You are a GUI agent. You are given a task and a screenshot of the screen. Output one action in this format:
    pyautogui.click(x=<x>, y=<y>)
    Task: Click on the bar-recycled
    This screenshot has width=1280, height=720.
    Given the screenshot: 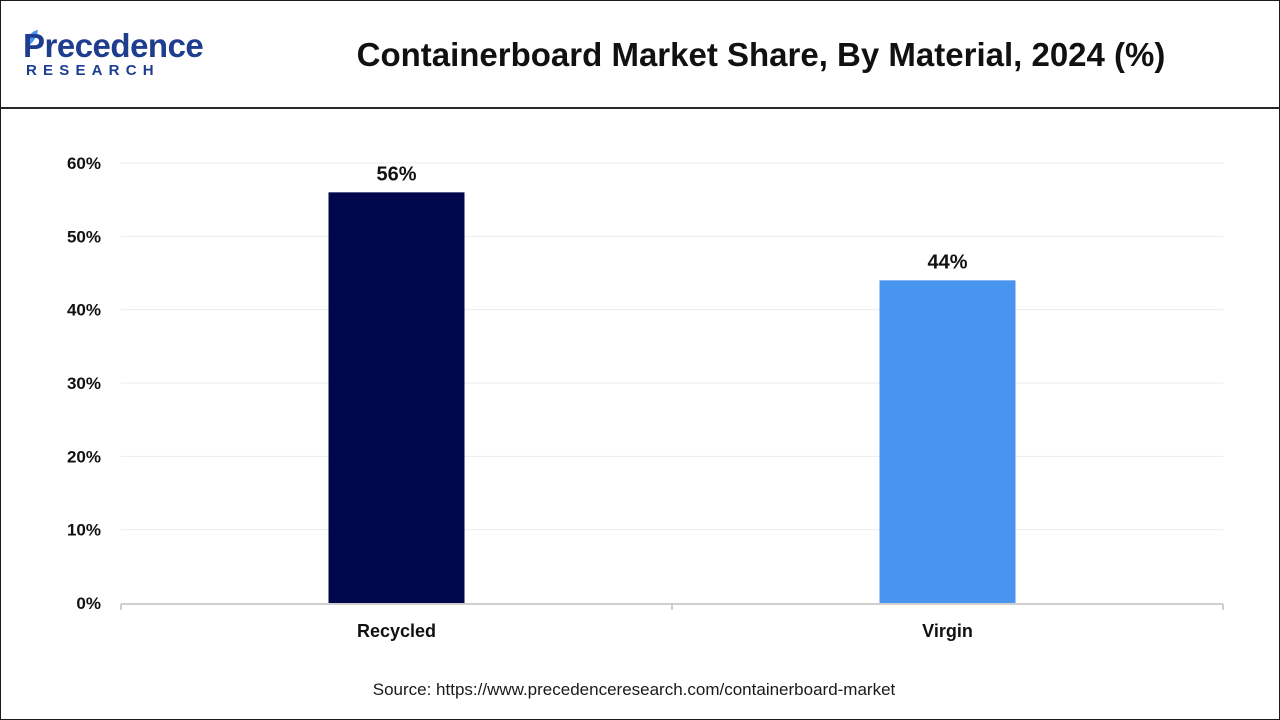 What is the action you would take?
    pyautogui.click(x=396, y=398)
    